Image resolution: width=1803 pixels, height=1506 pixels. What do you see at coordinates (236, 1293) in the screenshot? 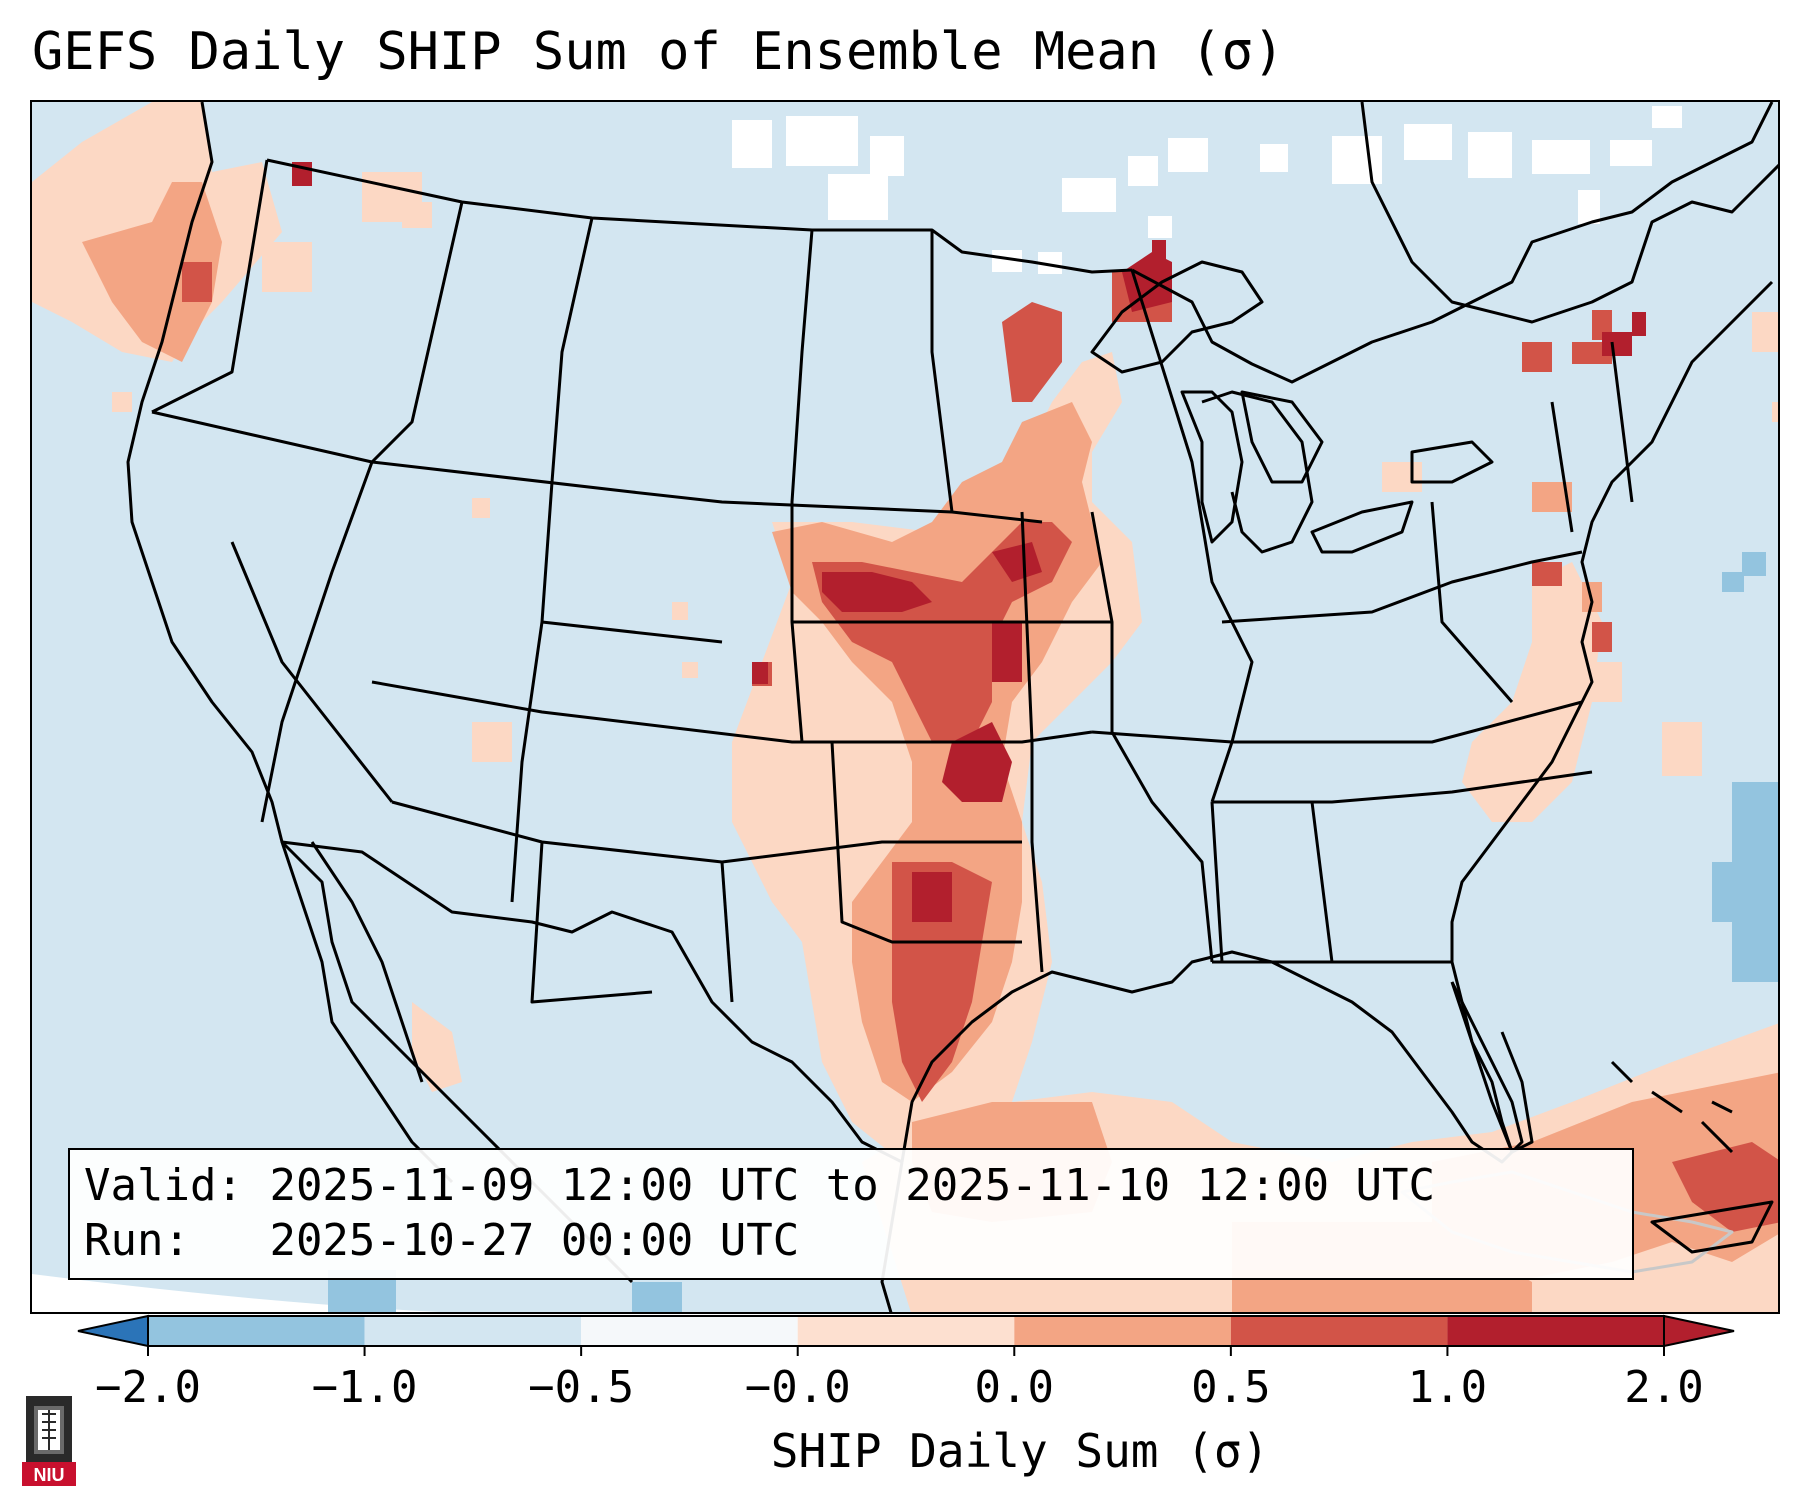
I see `projection-edge-left` at bounding box center [236, 1293].